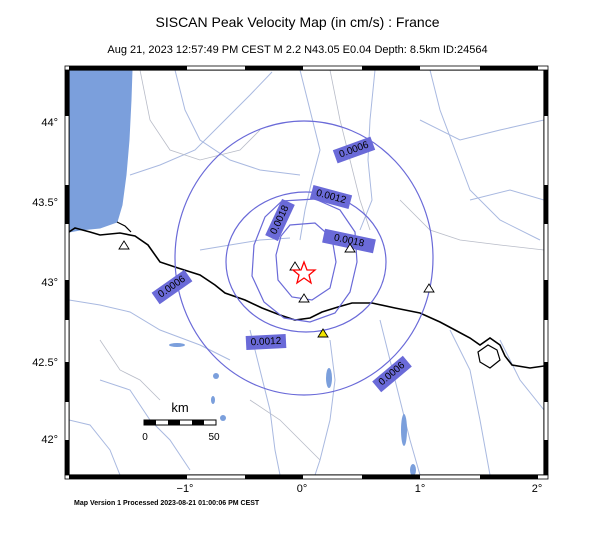  I want to click on contour-label: 0.0012, so click(266, 342).